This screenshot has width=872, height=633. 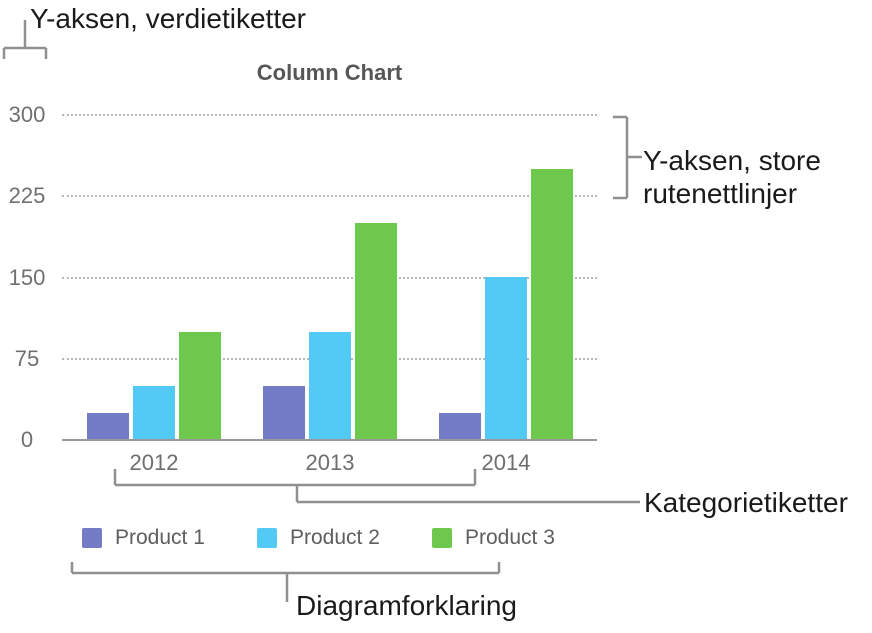 I want to click on y-axis-tick-label-150: 150, so click(x=27, y=277).